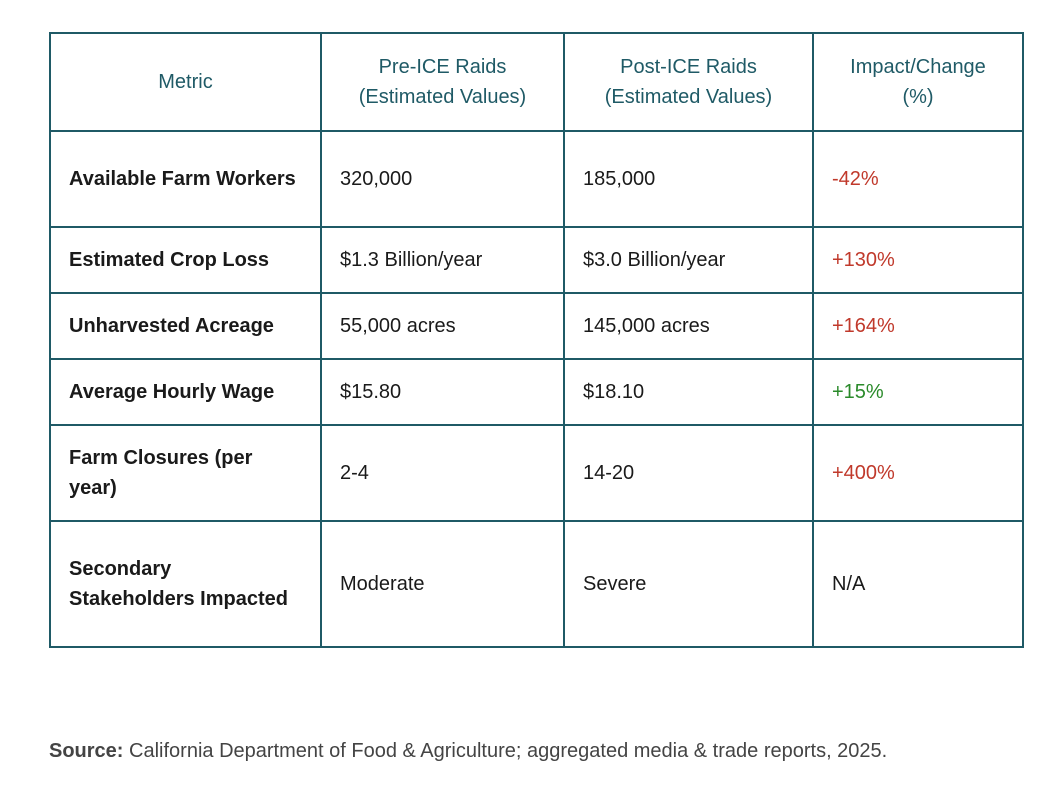 The width and height of the screenshot is (1053, 805). What do you see at coordinates (688, 179) in the screenshot?
I see `post-ice-cell: 185,000` at bounding box center [688, 179].